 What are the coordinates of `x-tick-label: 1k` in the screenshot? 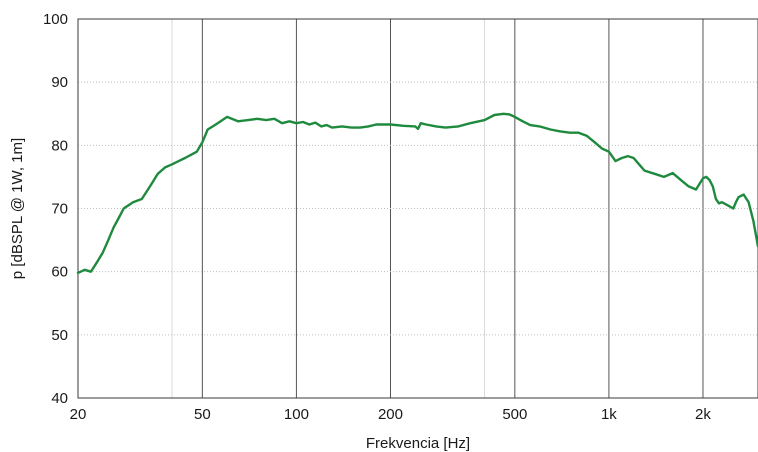 It's located at (609, 414).